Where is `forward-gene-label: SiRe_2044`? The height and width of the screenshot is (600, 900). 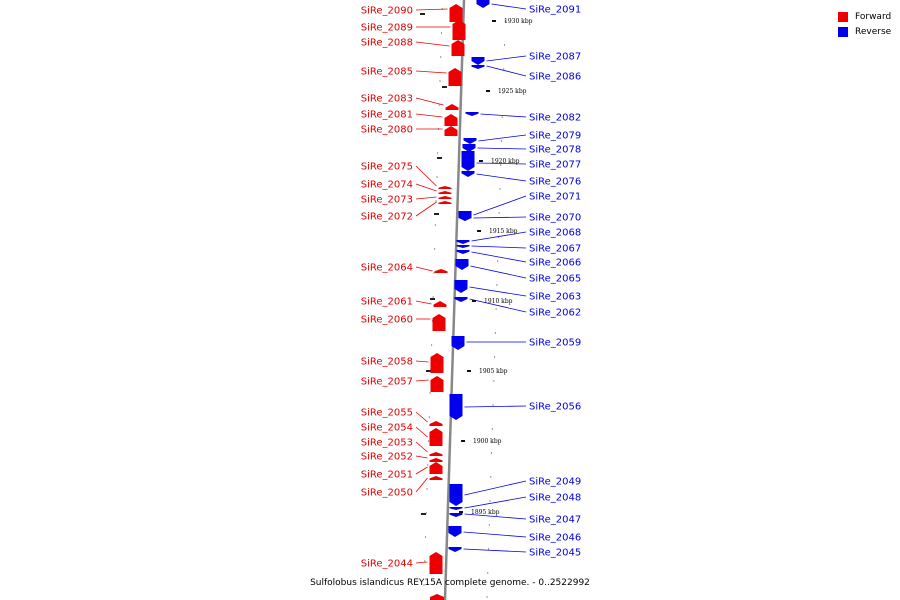 forward-gene-label: SiRe_2044 is located at coordinates (387, 564).